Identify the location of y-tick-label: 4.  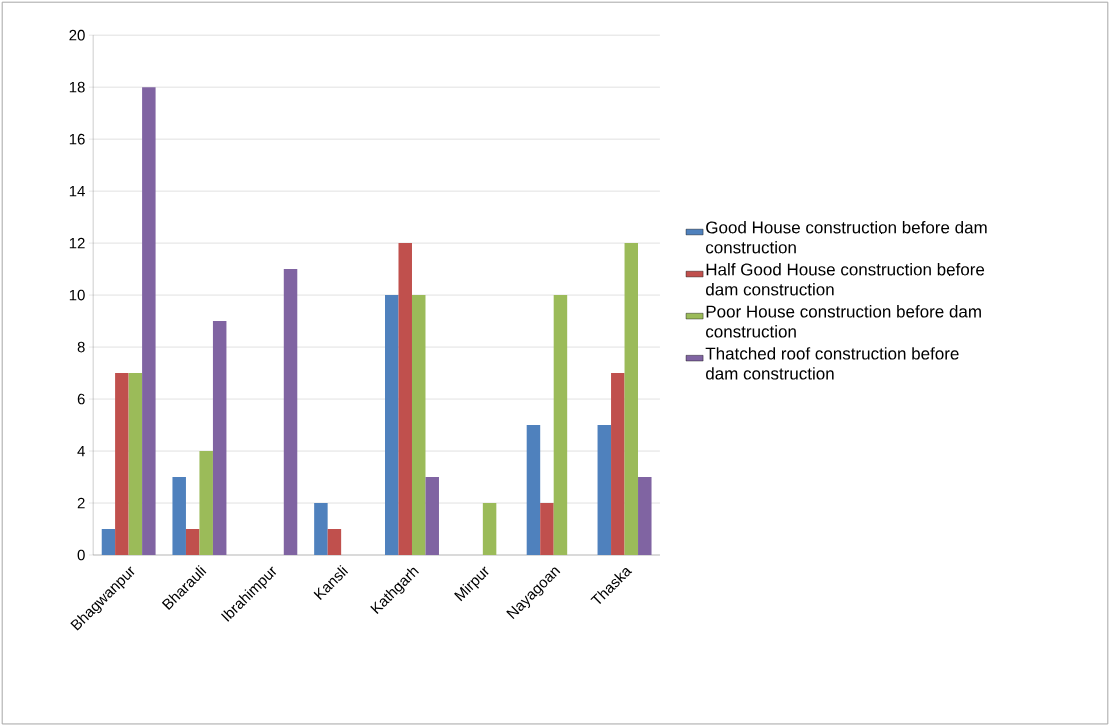
(81, 451).